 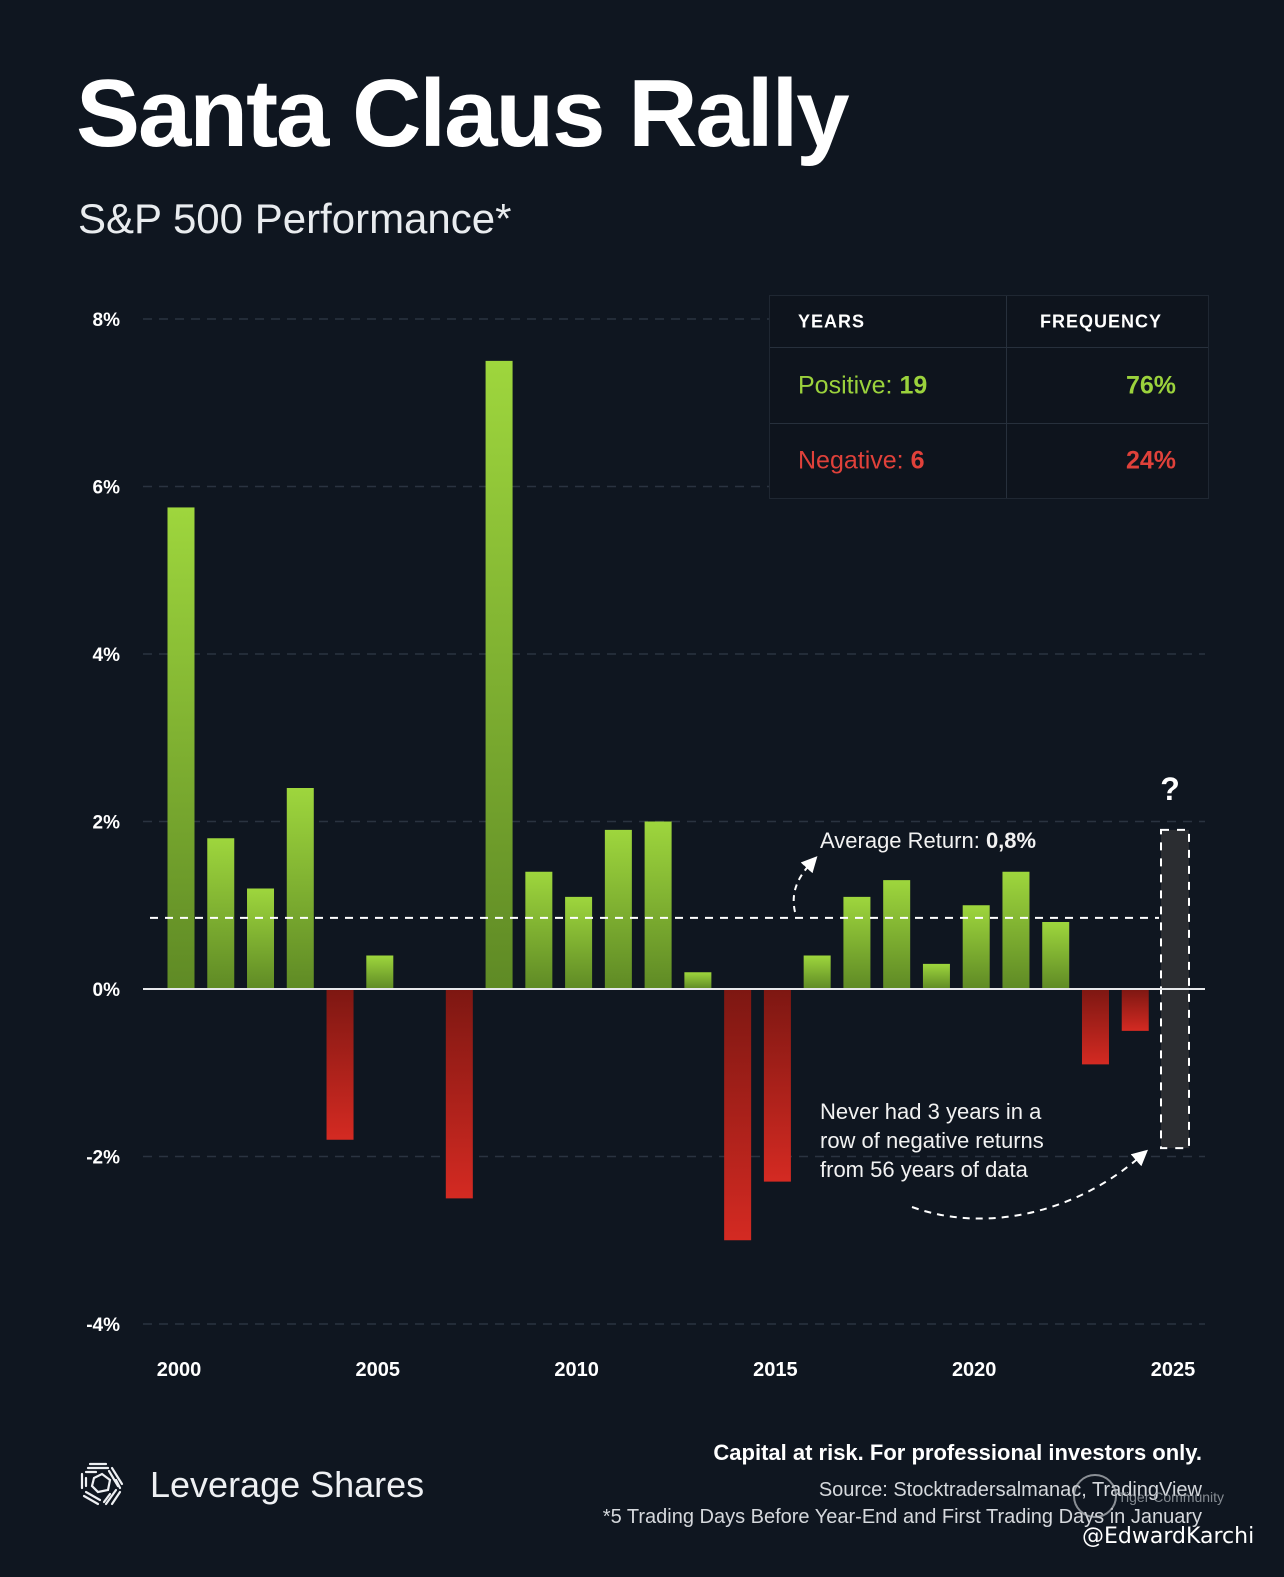 What do you see at coordinates (913, 385) in the screenshot?
I see `positive-count: 19` at bounding box center [913, 385].